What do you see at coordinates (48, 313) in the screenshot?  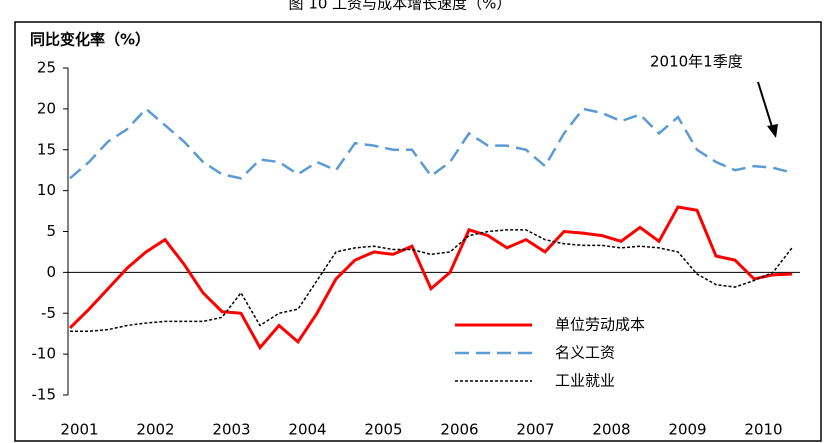 I see `y-tick-label: -5` at bounding box center [48, 313].